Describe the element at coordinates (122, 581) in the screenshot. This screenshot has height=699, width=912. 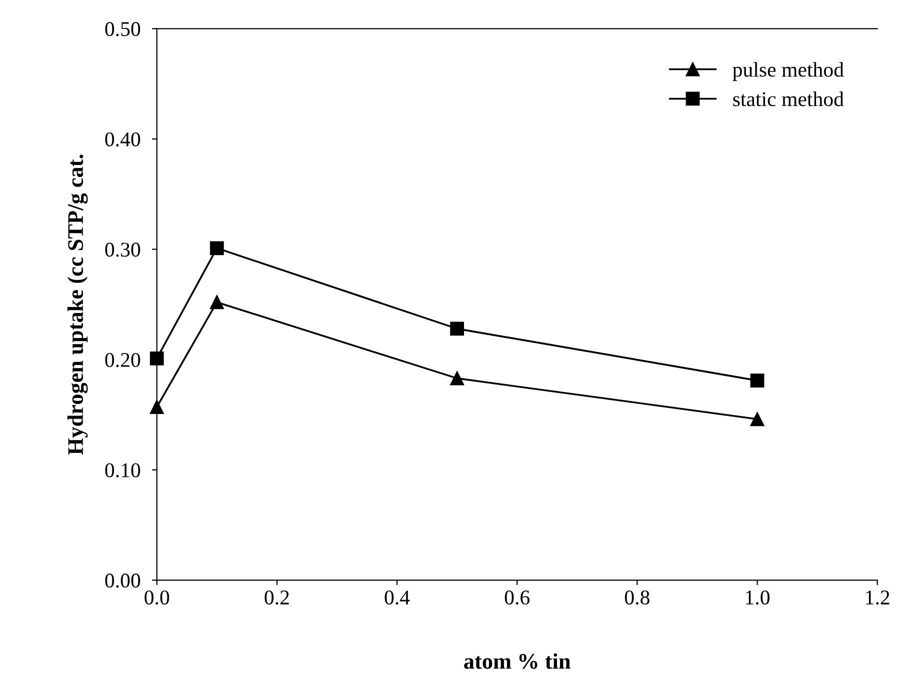
I see `y-tick-label: 0.00` at that location.